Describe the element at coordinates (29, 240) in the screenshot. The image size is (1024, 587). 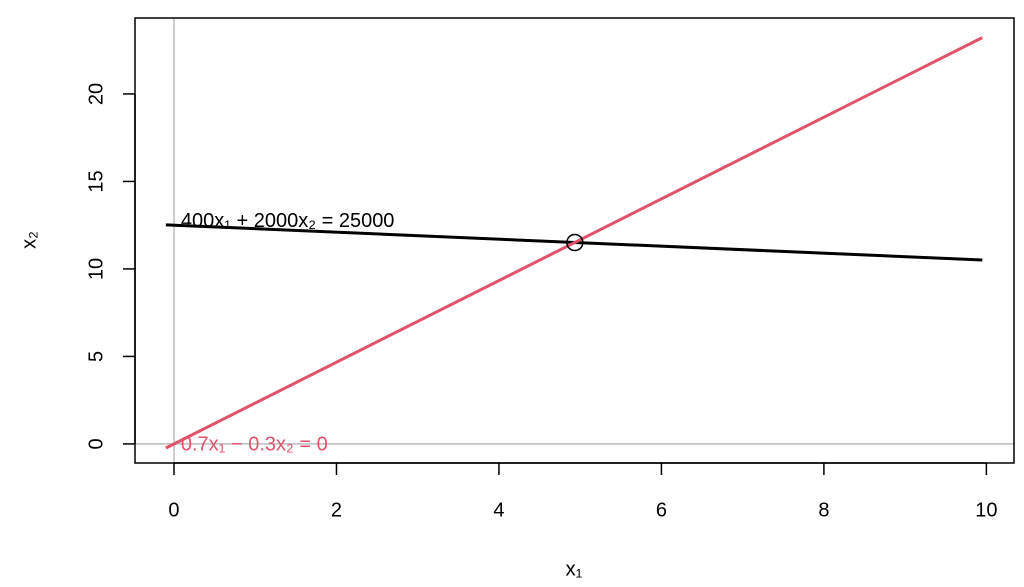
I see `y-axis-label: x₂` at that location.